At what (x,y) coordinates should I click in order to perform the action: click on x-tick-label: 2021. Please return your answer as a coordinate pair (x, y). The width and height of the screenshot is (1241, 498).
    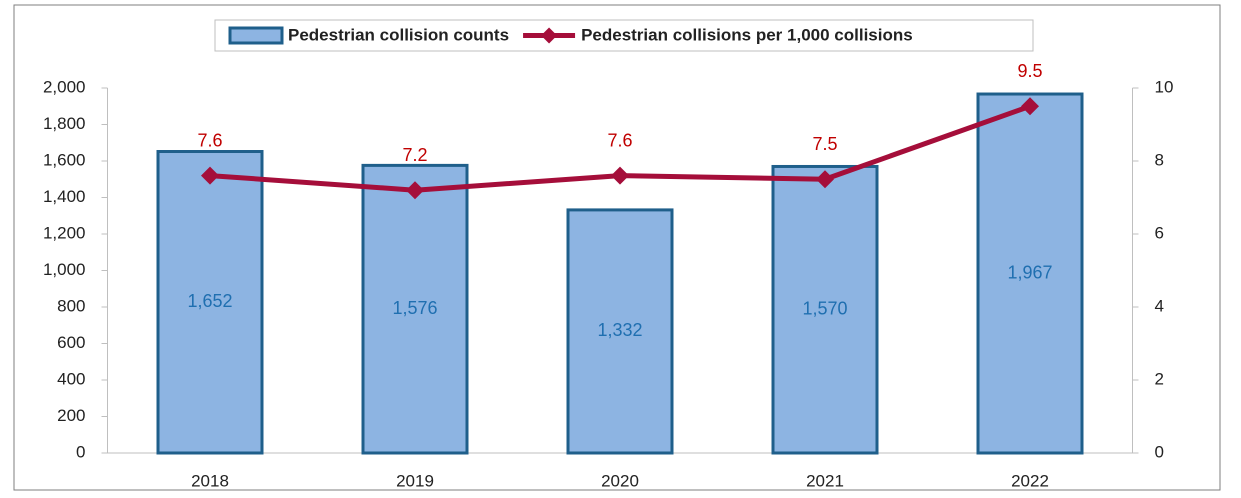
    Looking at the image, I should click on (825, 480).